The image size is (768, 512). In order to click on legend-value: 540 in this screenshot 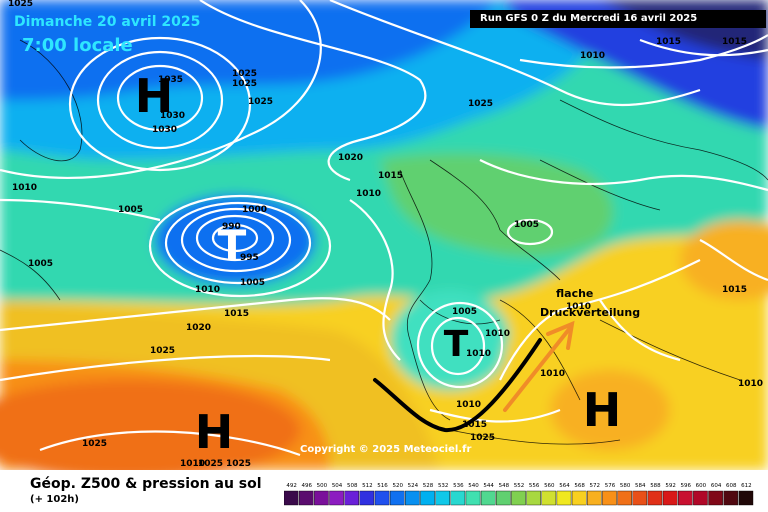, I will do `click(473, 486)`.